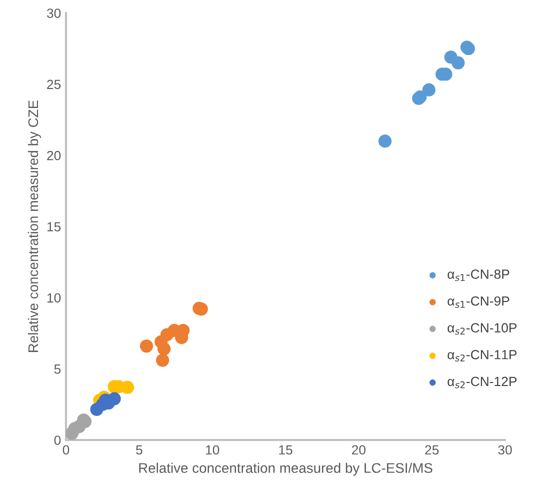  Describe the element at coordinates (34, 226) in the screenshot. I see `y-axis-title: Relative concentration measured by CZE` at that location.